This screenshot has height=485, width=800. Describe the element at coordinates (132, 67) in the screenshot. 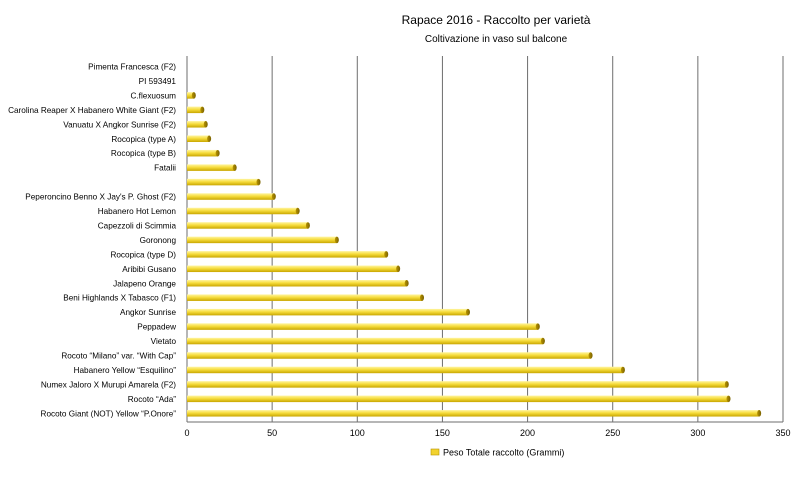

I see `category-label: Pimenta Francesca (F2)` at that location.